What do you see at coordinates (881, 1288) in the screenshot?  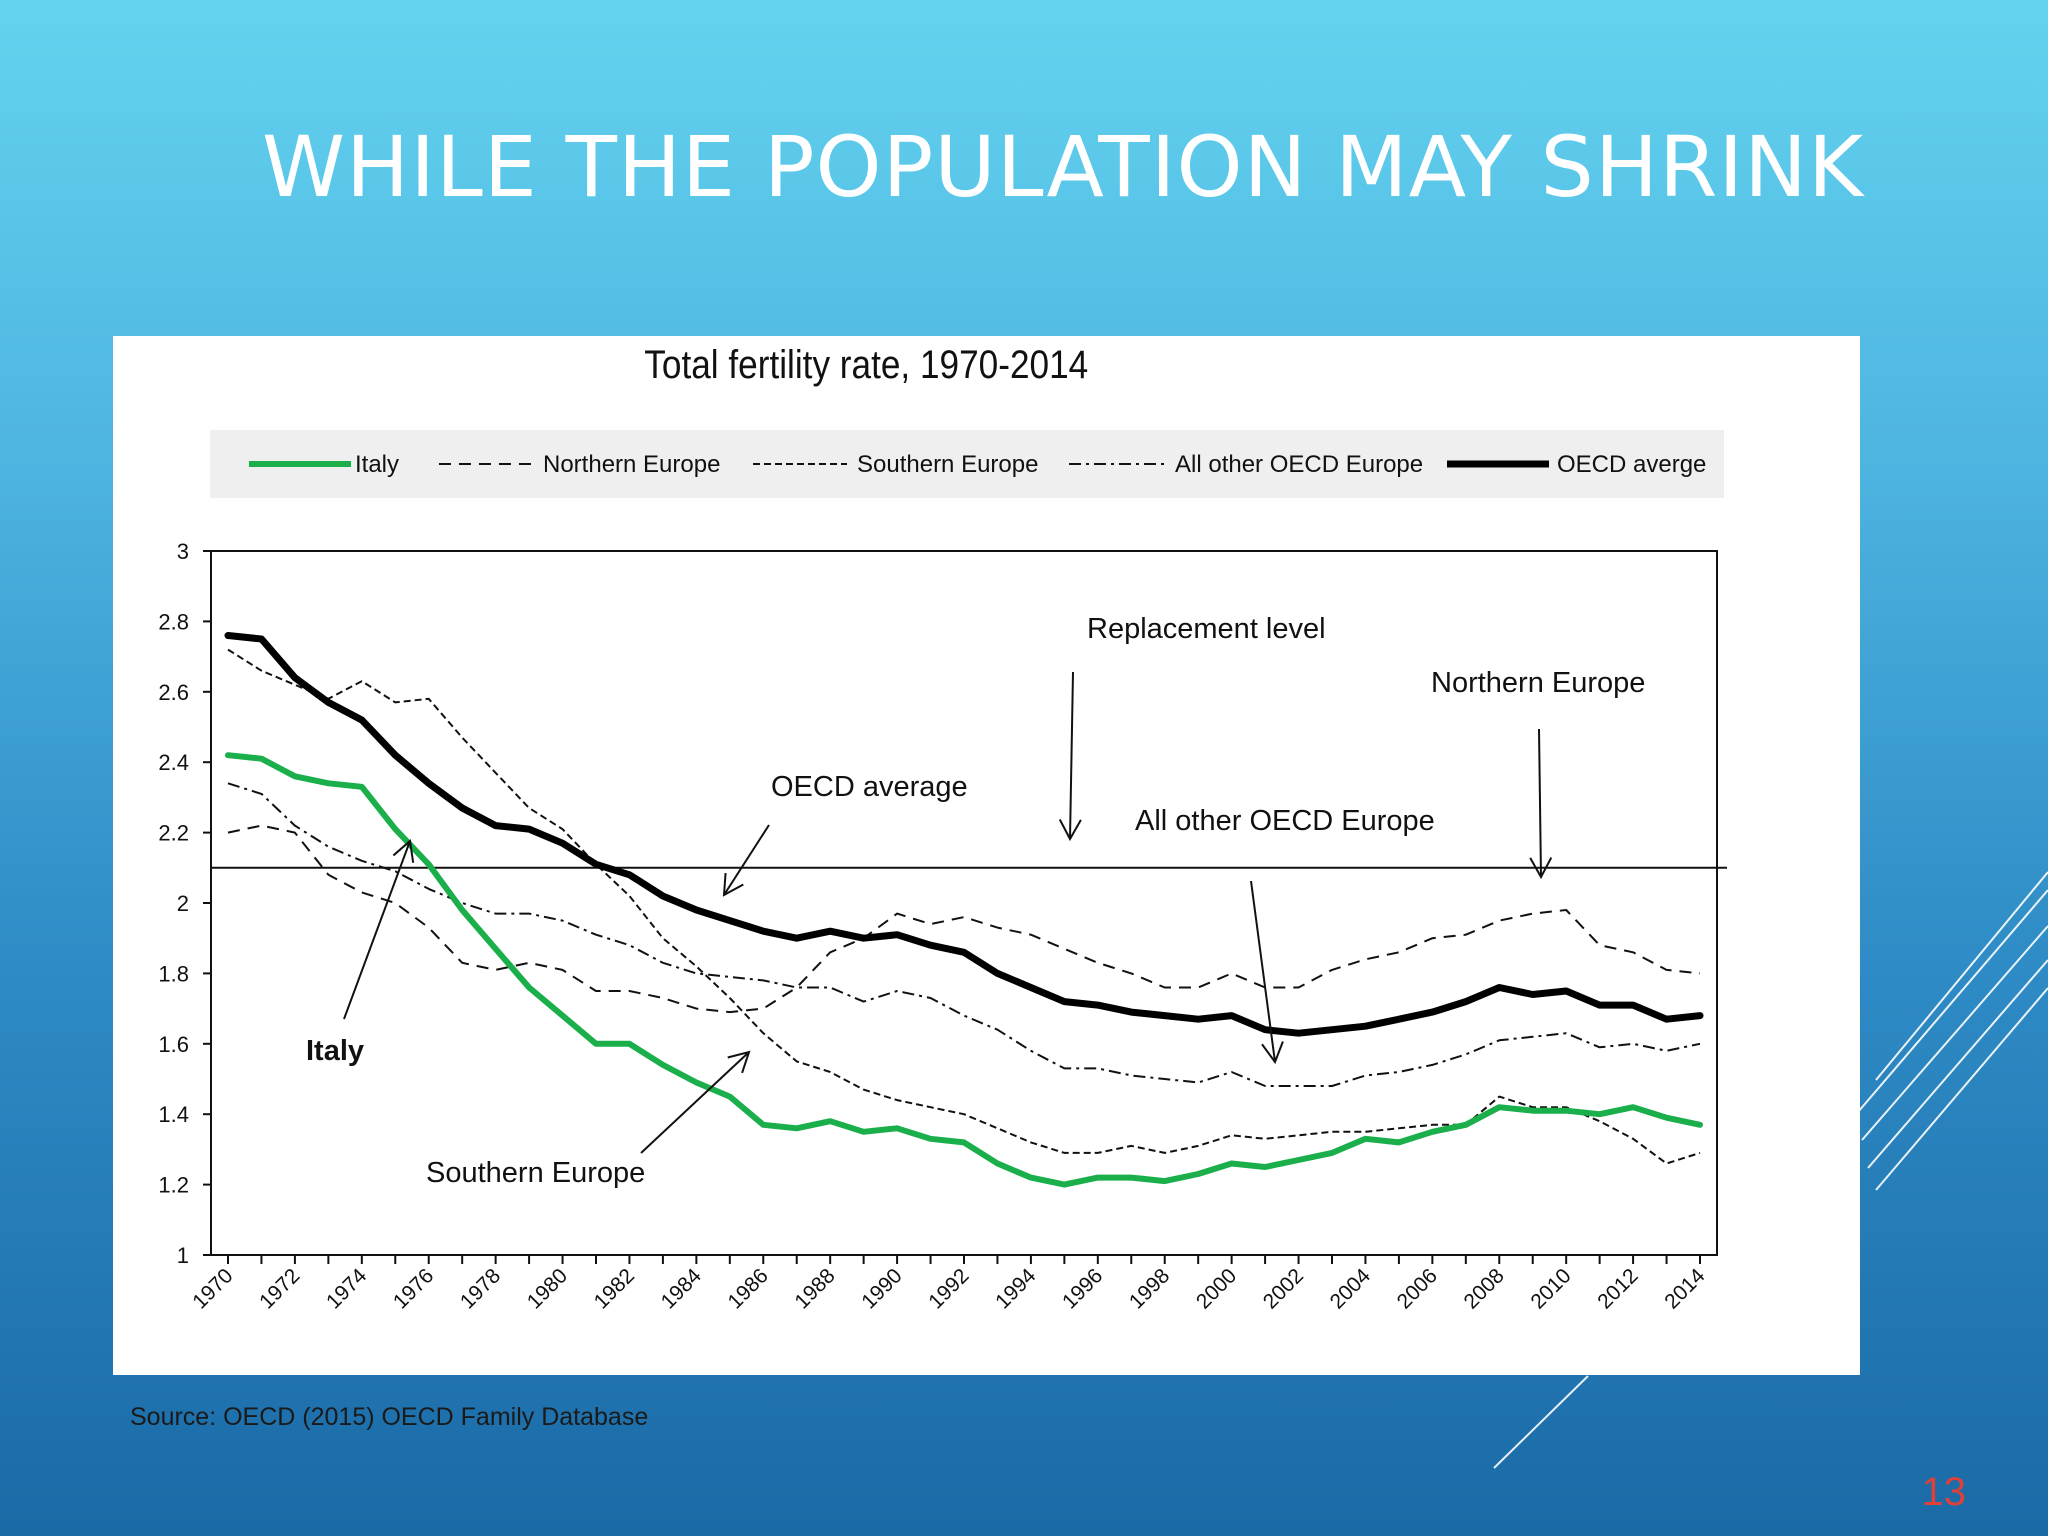 I see `x-tick-label: 1990` at bounding box center [881, 1288].